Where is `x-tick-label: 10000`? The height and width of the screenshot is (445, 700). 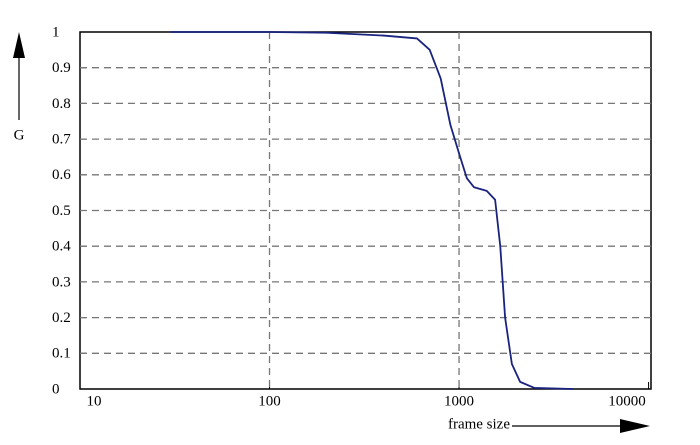 x-tick-label: 10000 is located at coordinates (627, 401).